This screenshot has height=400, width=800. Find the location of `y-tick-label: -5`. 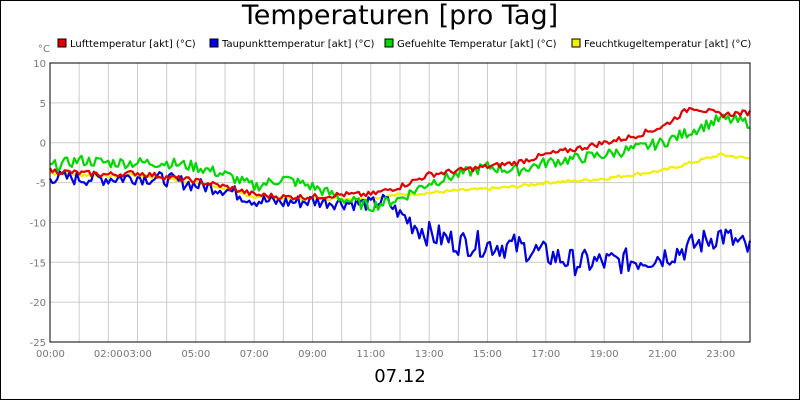

y-tick-label: -5 is located at coordinates (41, 184).